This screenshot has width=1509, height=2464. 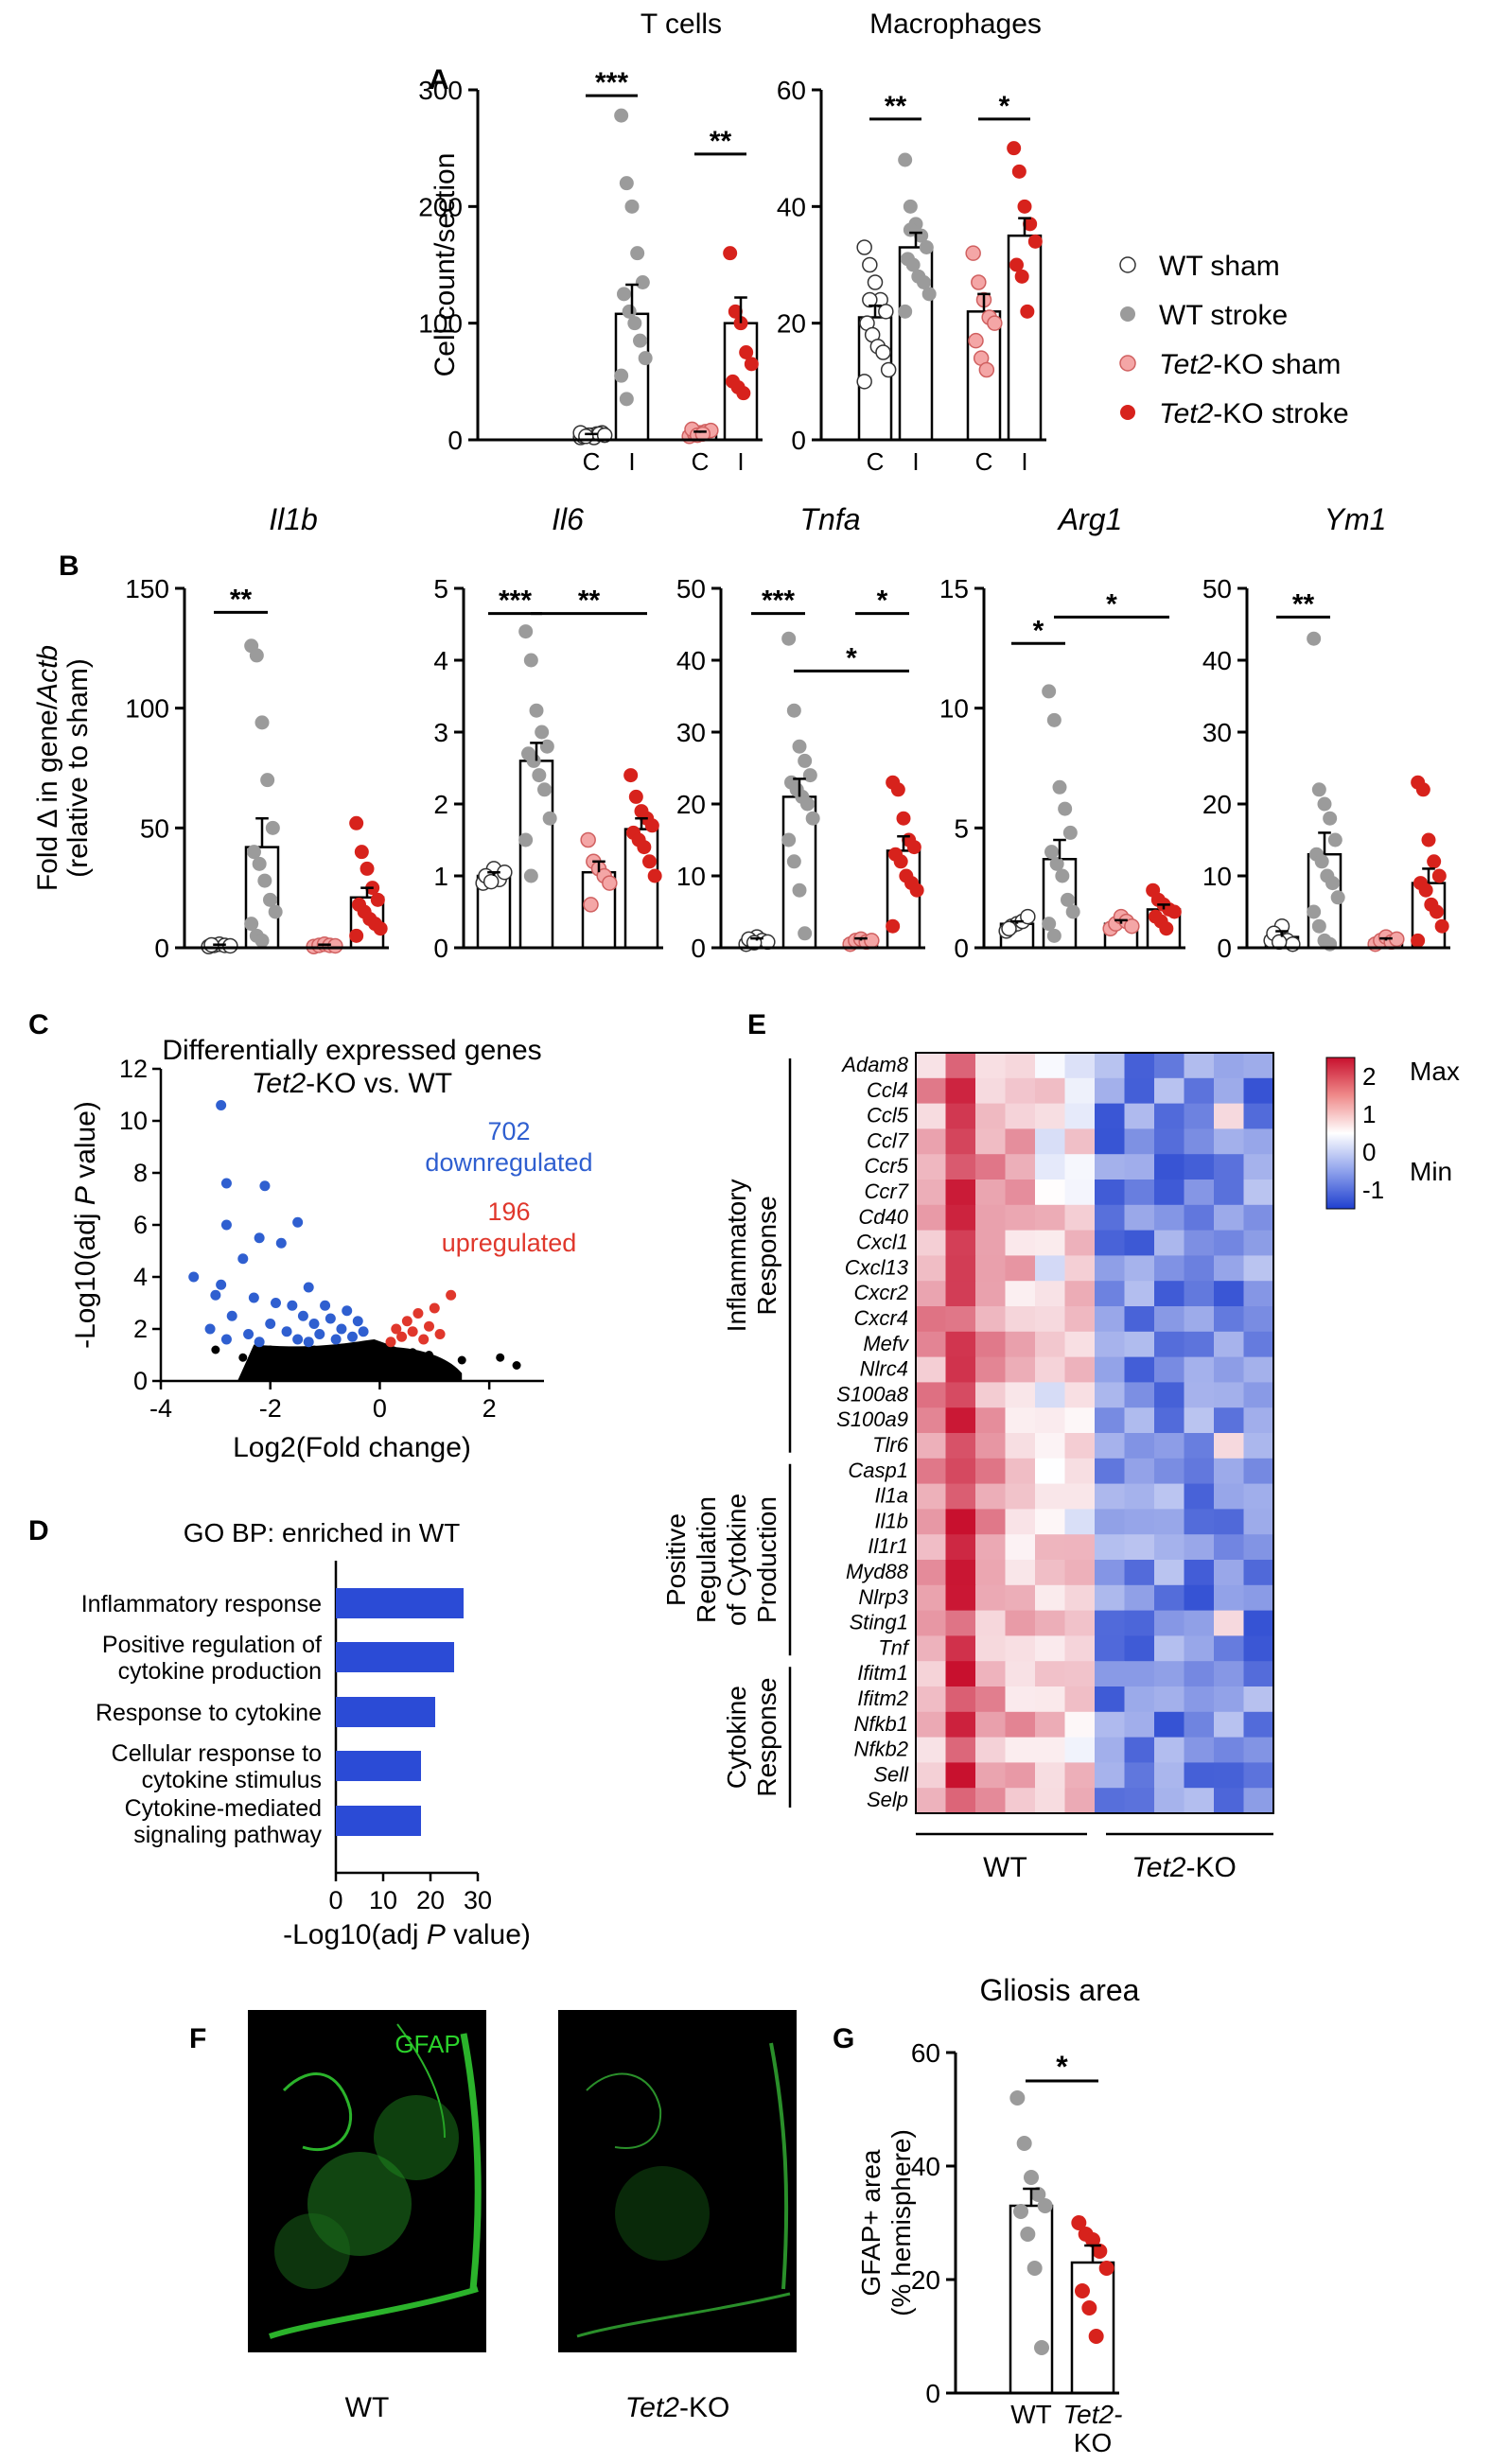 What do you see at coordinates (395, 1657) in the screenshot?
I see `bar` at bounding box center [395, 1657].